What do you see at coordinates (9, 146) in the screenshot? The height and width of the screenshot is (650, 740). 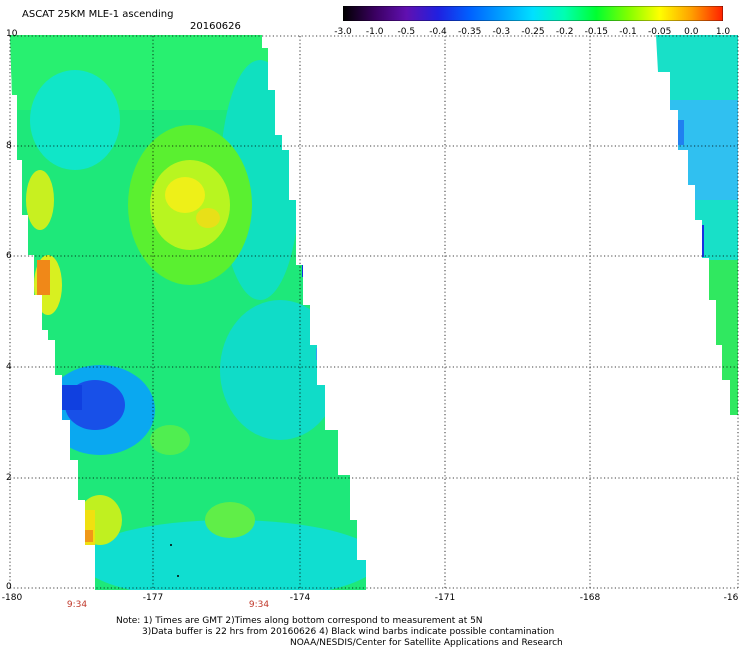 I see `y-label-8: 8` at bounding box center [9, 146].